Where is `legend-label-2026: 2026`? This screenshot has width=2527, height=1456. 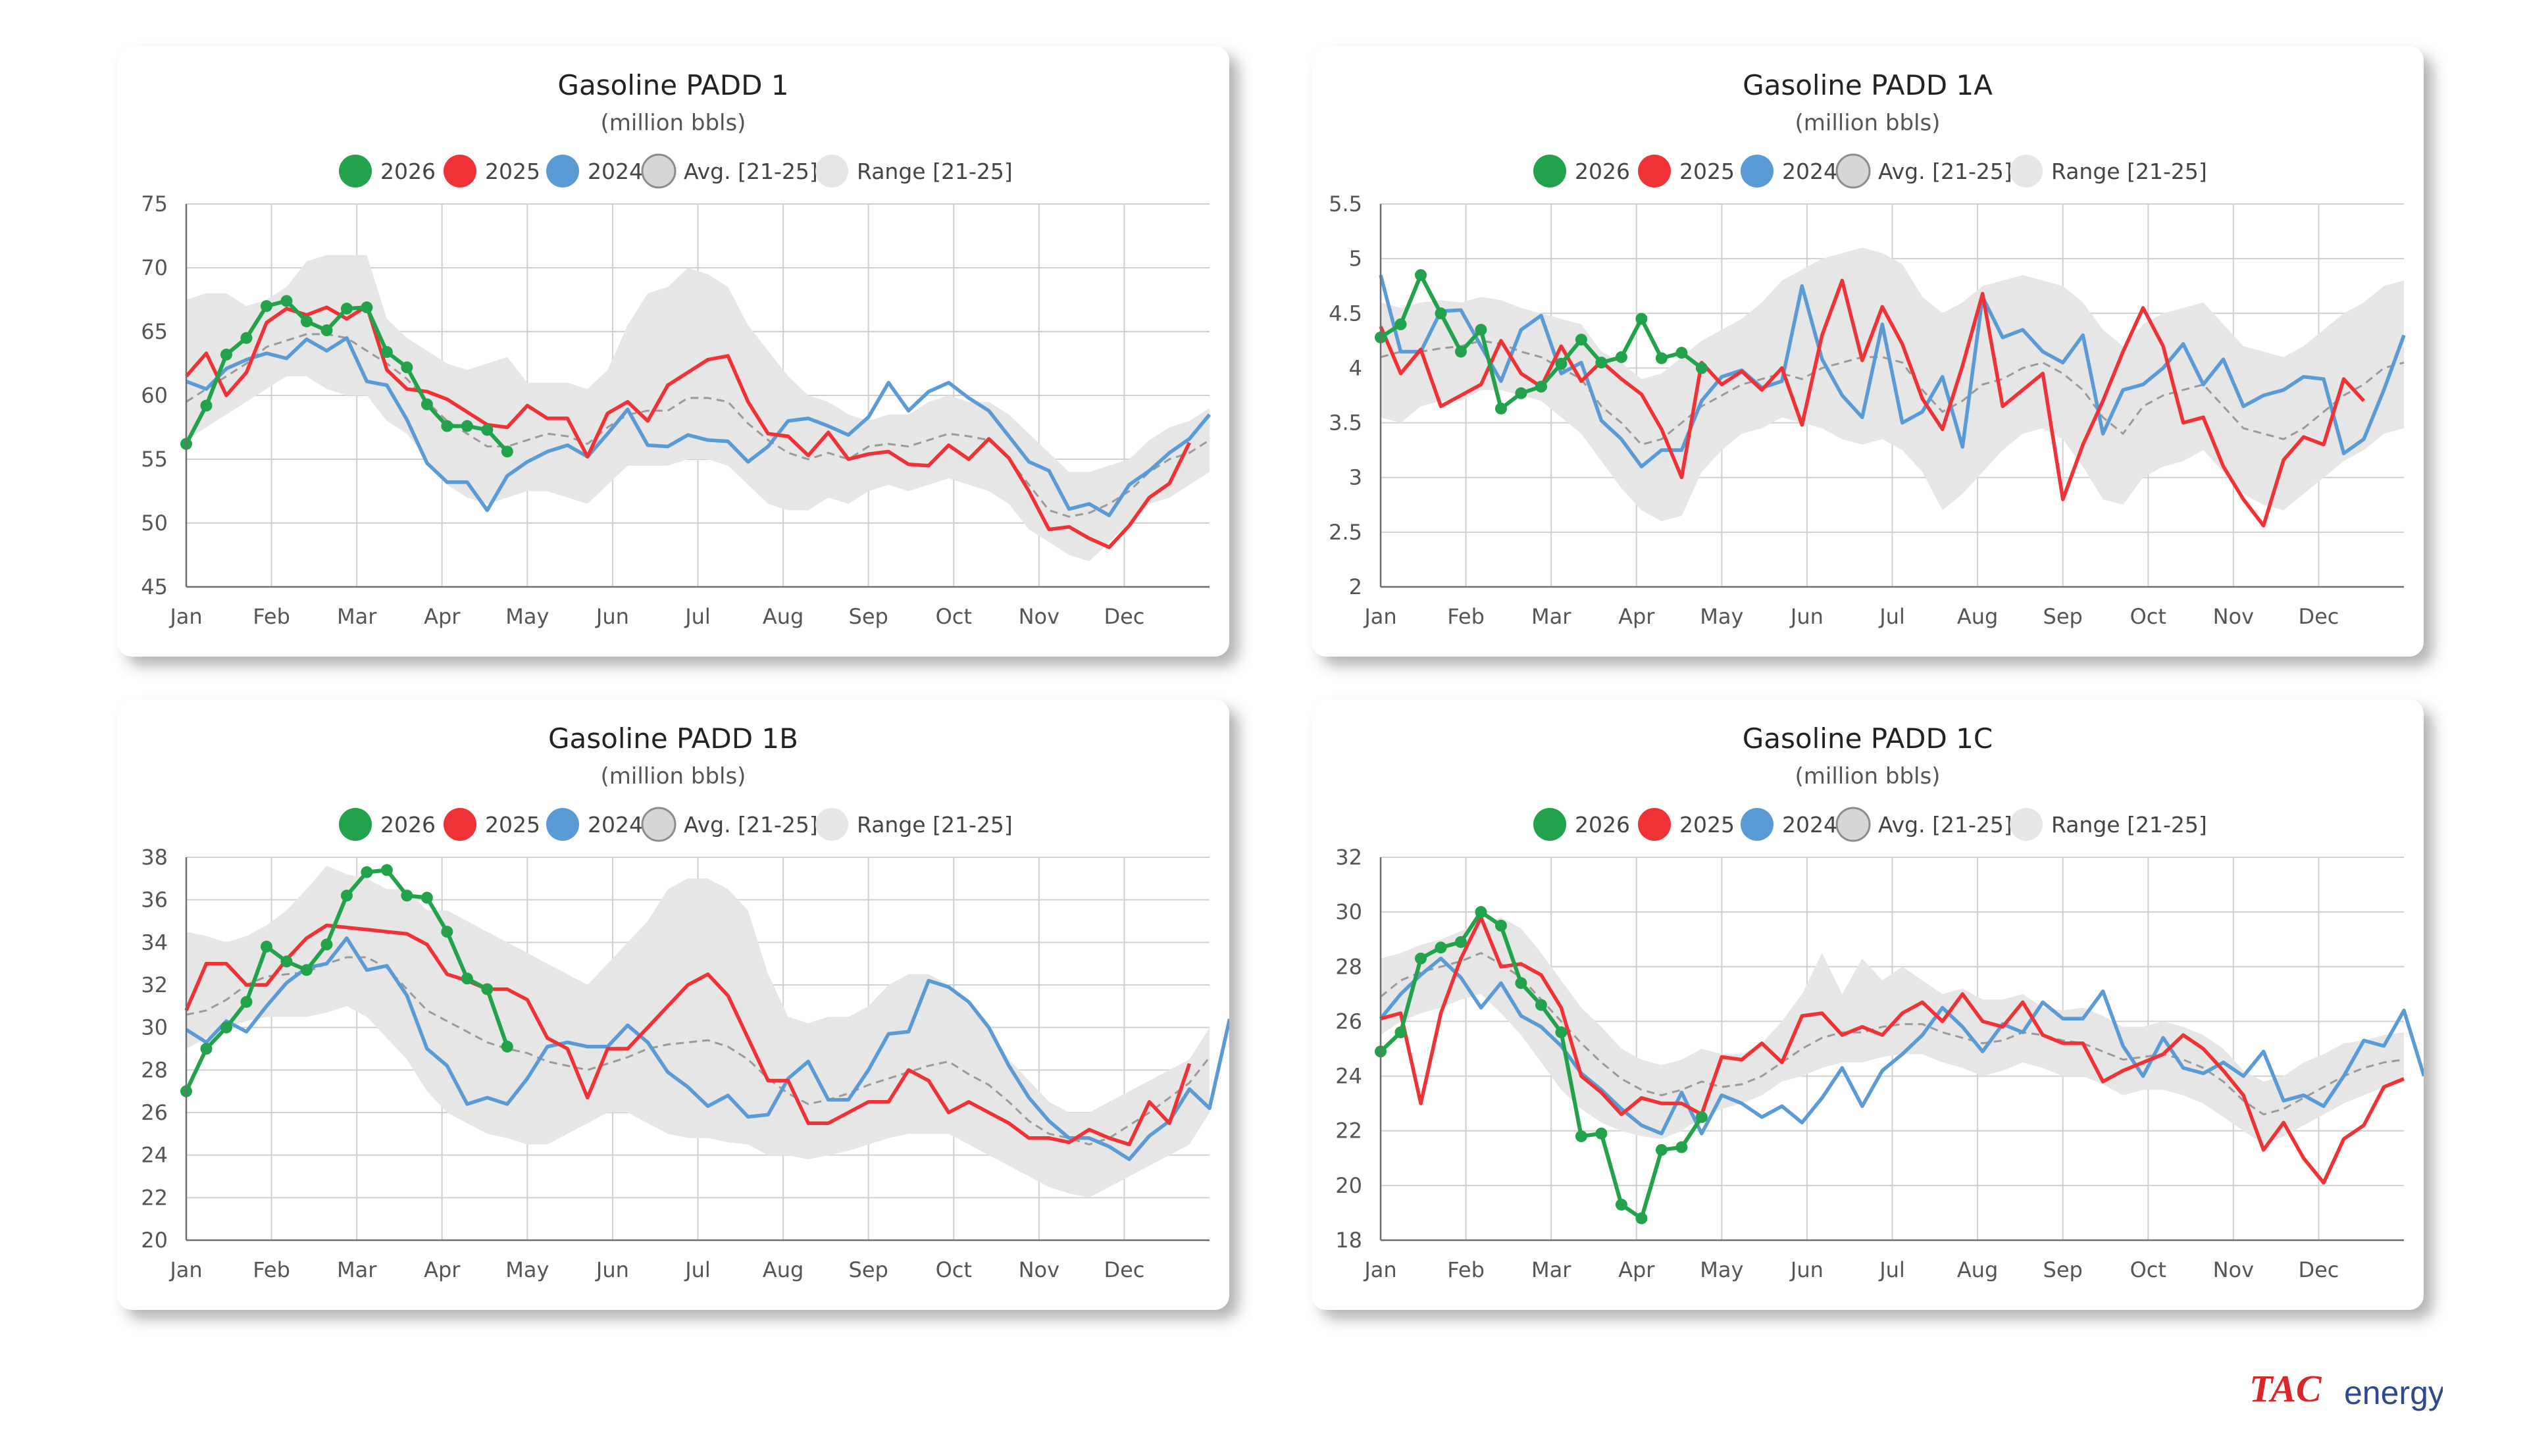
legend-label-2026: 2026 is located at coordinates (1602, 825).